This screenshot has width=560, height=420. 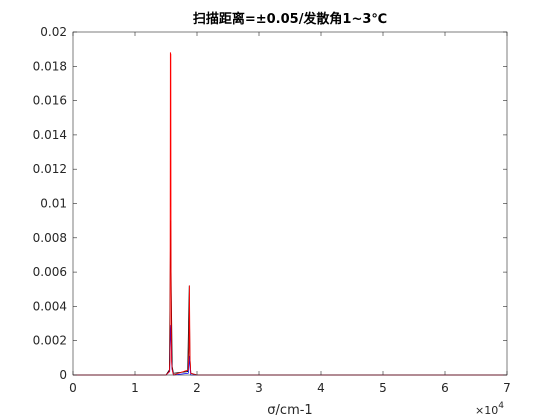 What do you see at coordinates (501, 406) in the screenshot?
I see `x-axis-exponent-power: 4` at bounding box center [501, 406].